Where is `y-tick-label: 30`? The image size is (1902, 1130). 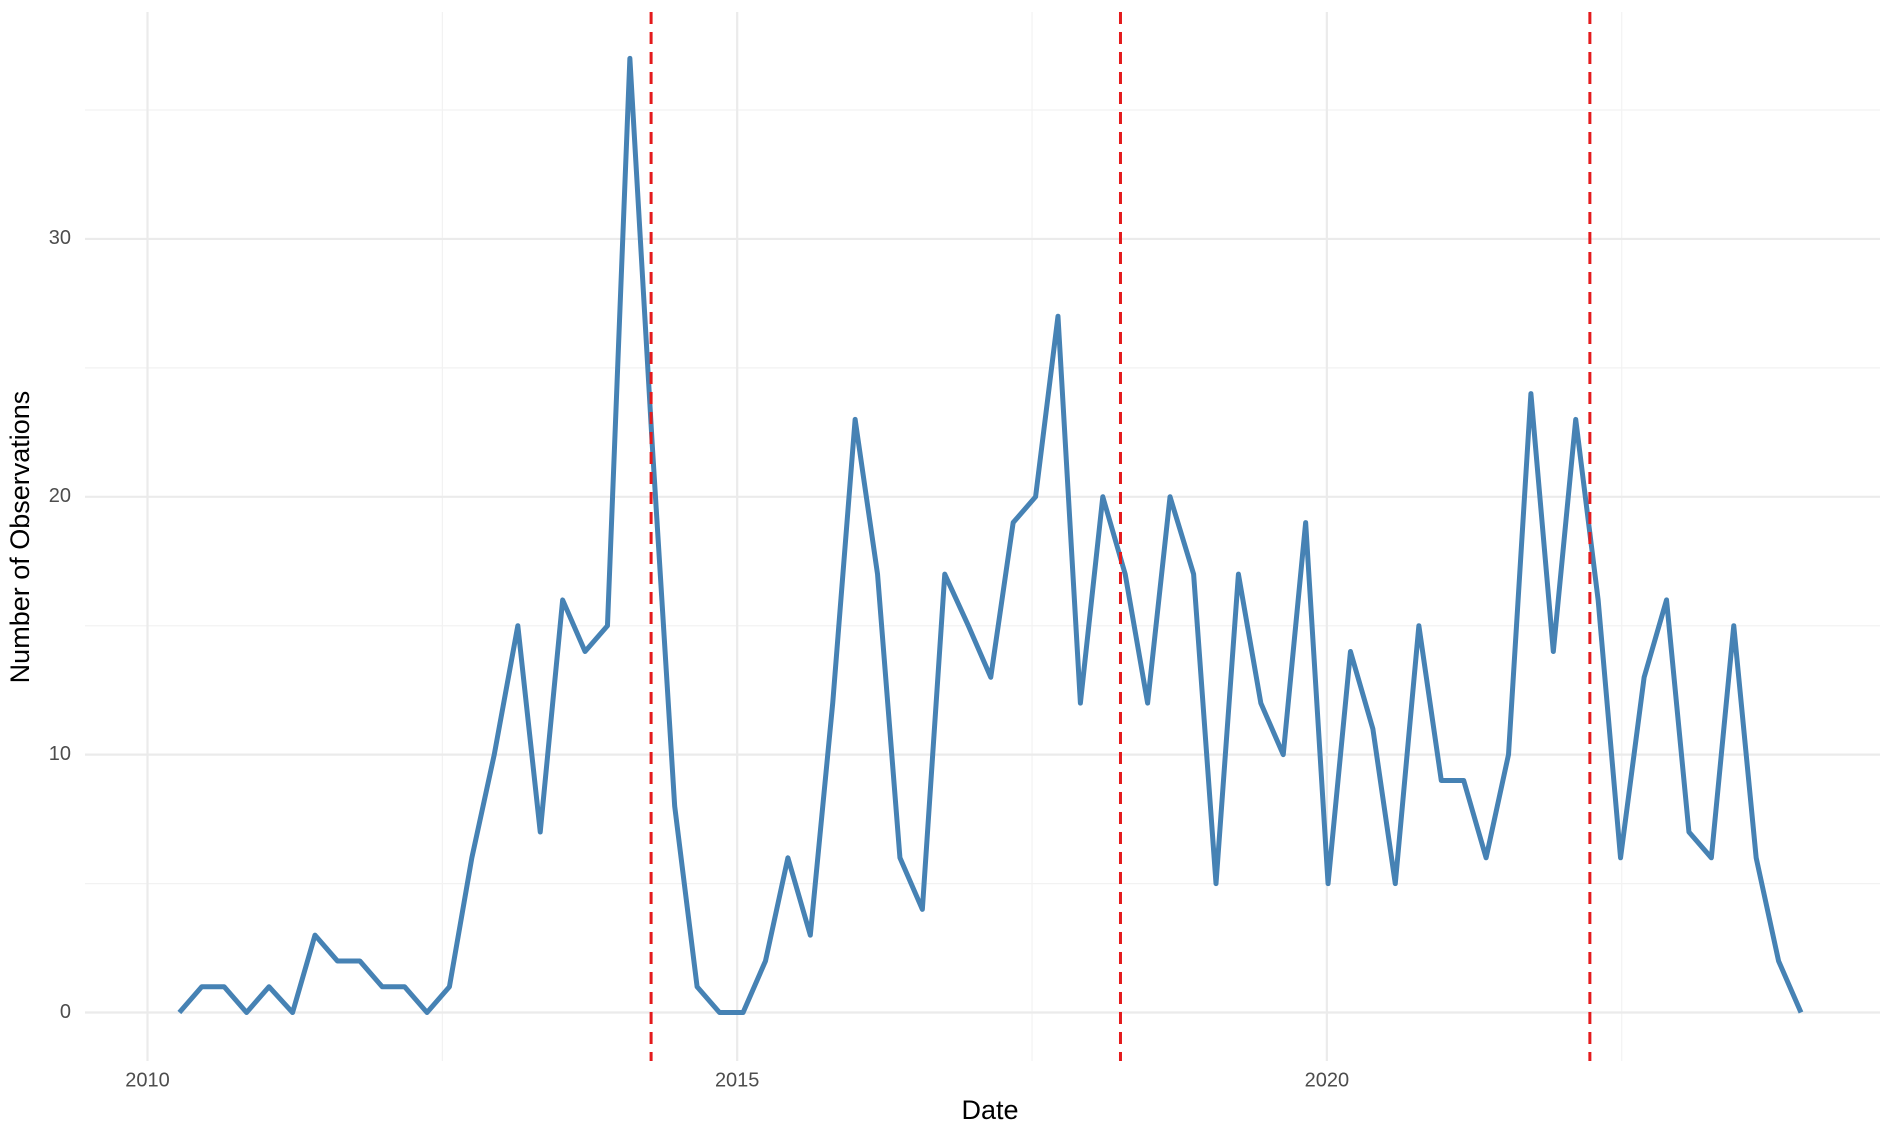 y-tick-label: 30 is located at coordinates (60, 238).